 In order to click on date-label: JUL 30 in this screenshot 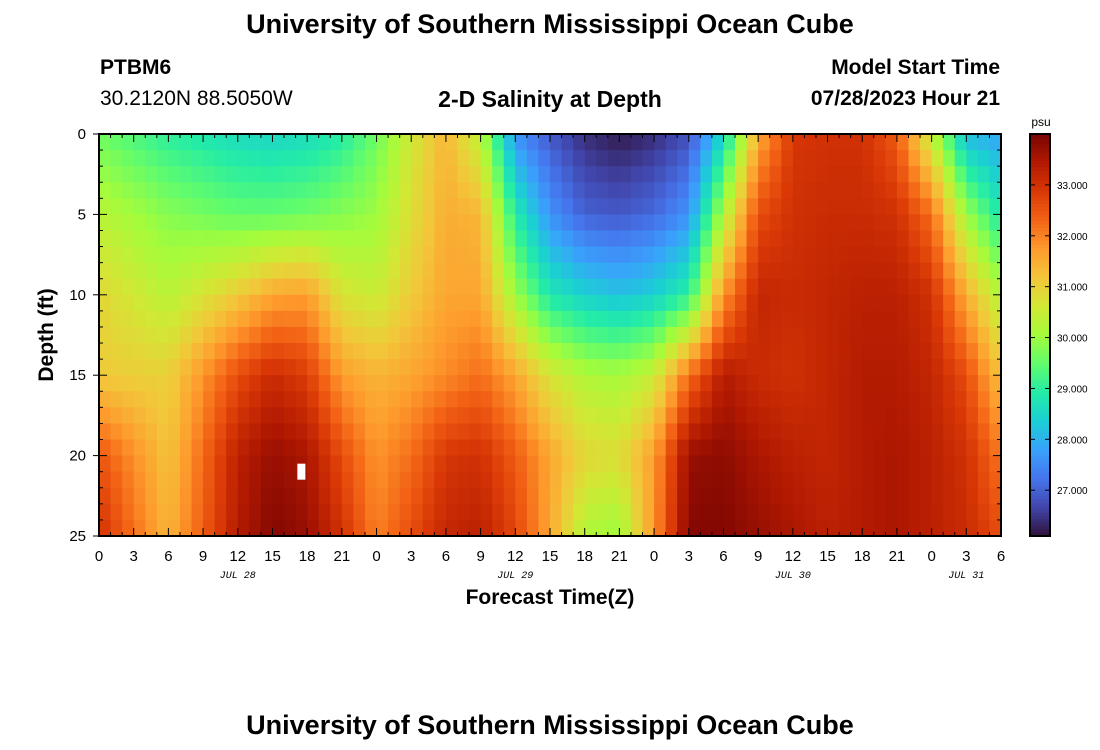, I will do `click(793, 576)`.